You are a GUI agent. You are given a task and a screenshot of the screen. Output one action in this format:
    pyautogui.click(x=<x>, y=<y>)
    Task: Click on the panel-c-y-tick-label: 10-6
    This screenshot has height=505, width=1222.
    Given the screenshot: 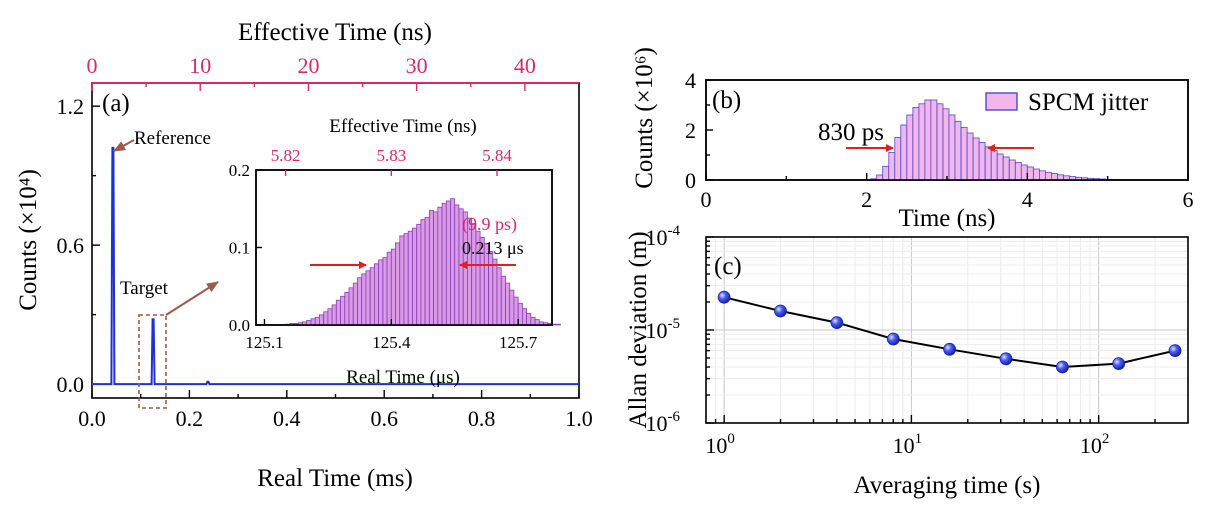 What is the action you would take?
    pyautogui.click(x=663, y=422)
    